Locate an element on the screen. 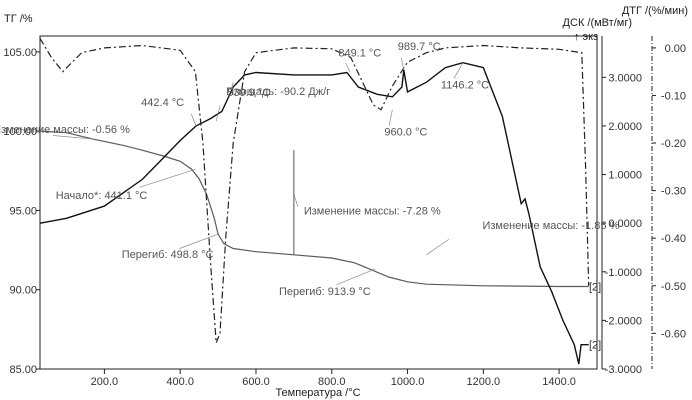  dtg-tick-label: -0.40 is located at coordinates (673, 239).